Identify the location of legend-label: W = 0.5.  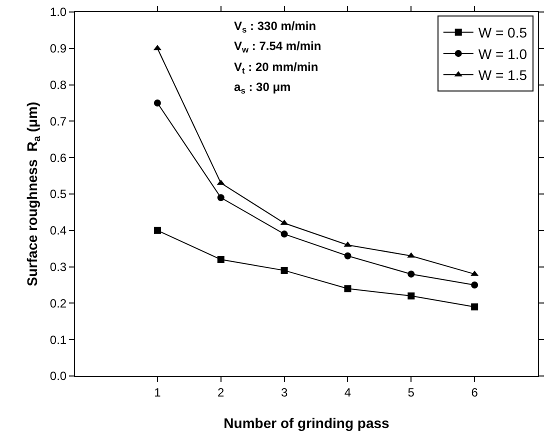
(503, 32).